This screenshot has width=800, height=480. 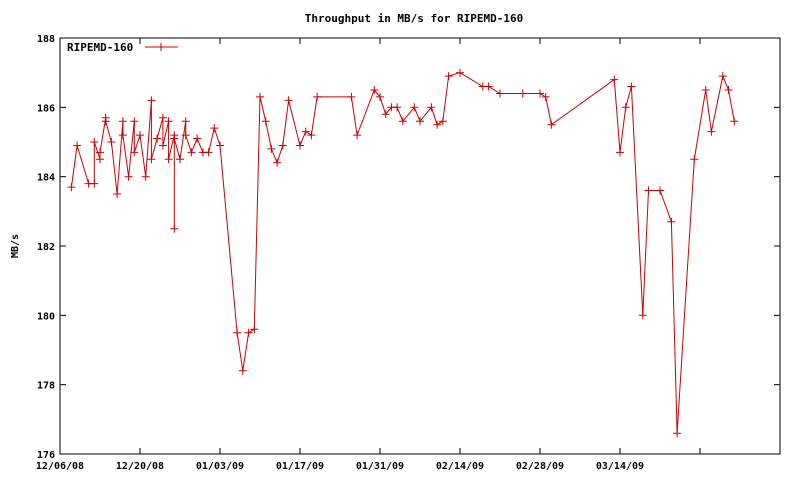 I want to click on x-tick-label: 03/14/09, so click(x=620, y=466).